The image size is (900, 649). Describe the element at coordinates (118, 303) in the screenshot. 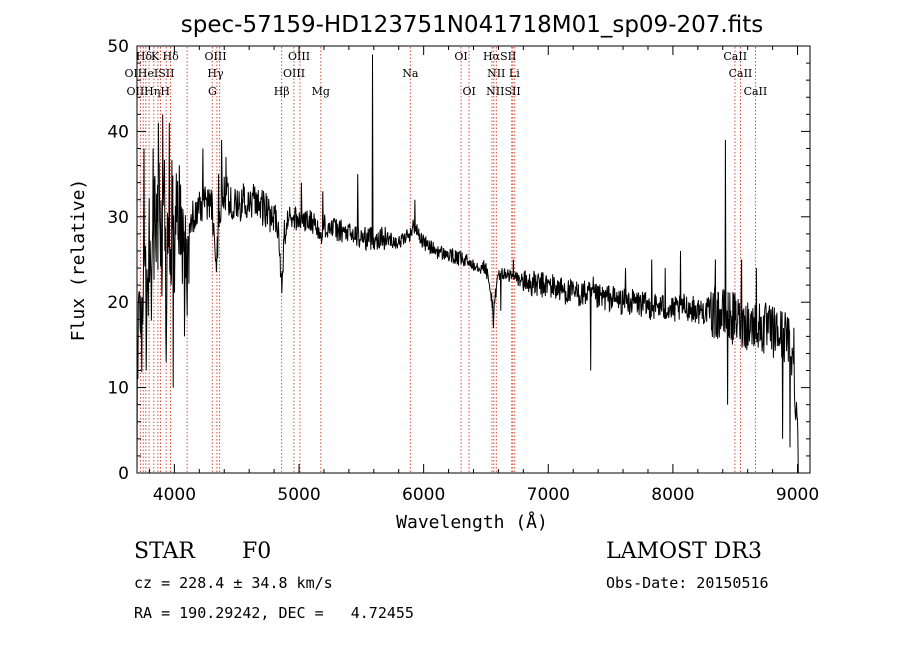

I see `y-tick-label: 20` at that location.